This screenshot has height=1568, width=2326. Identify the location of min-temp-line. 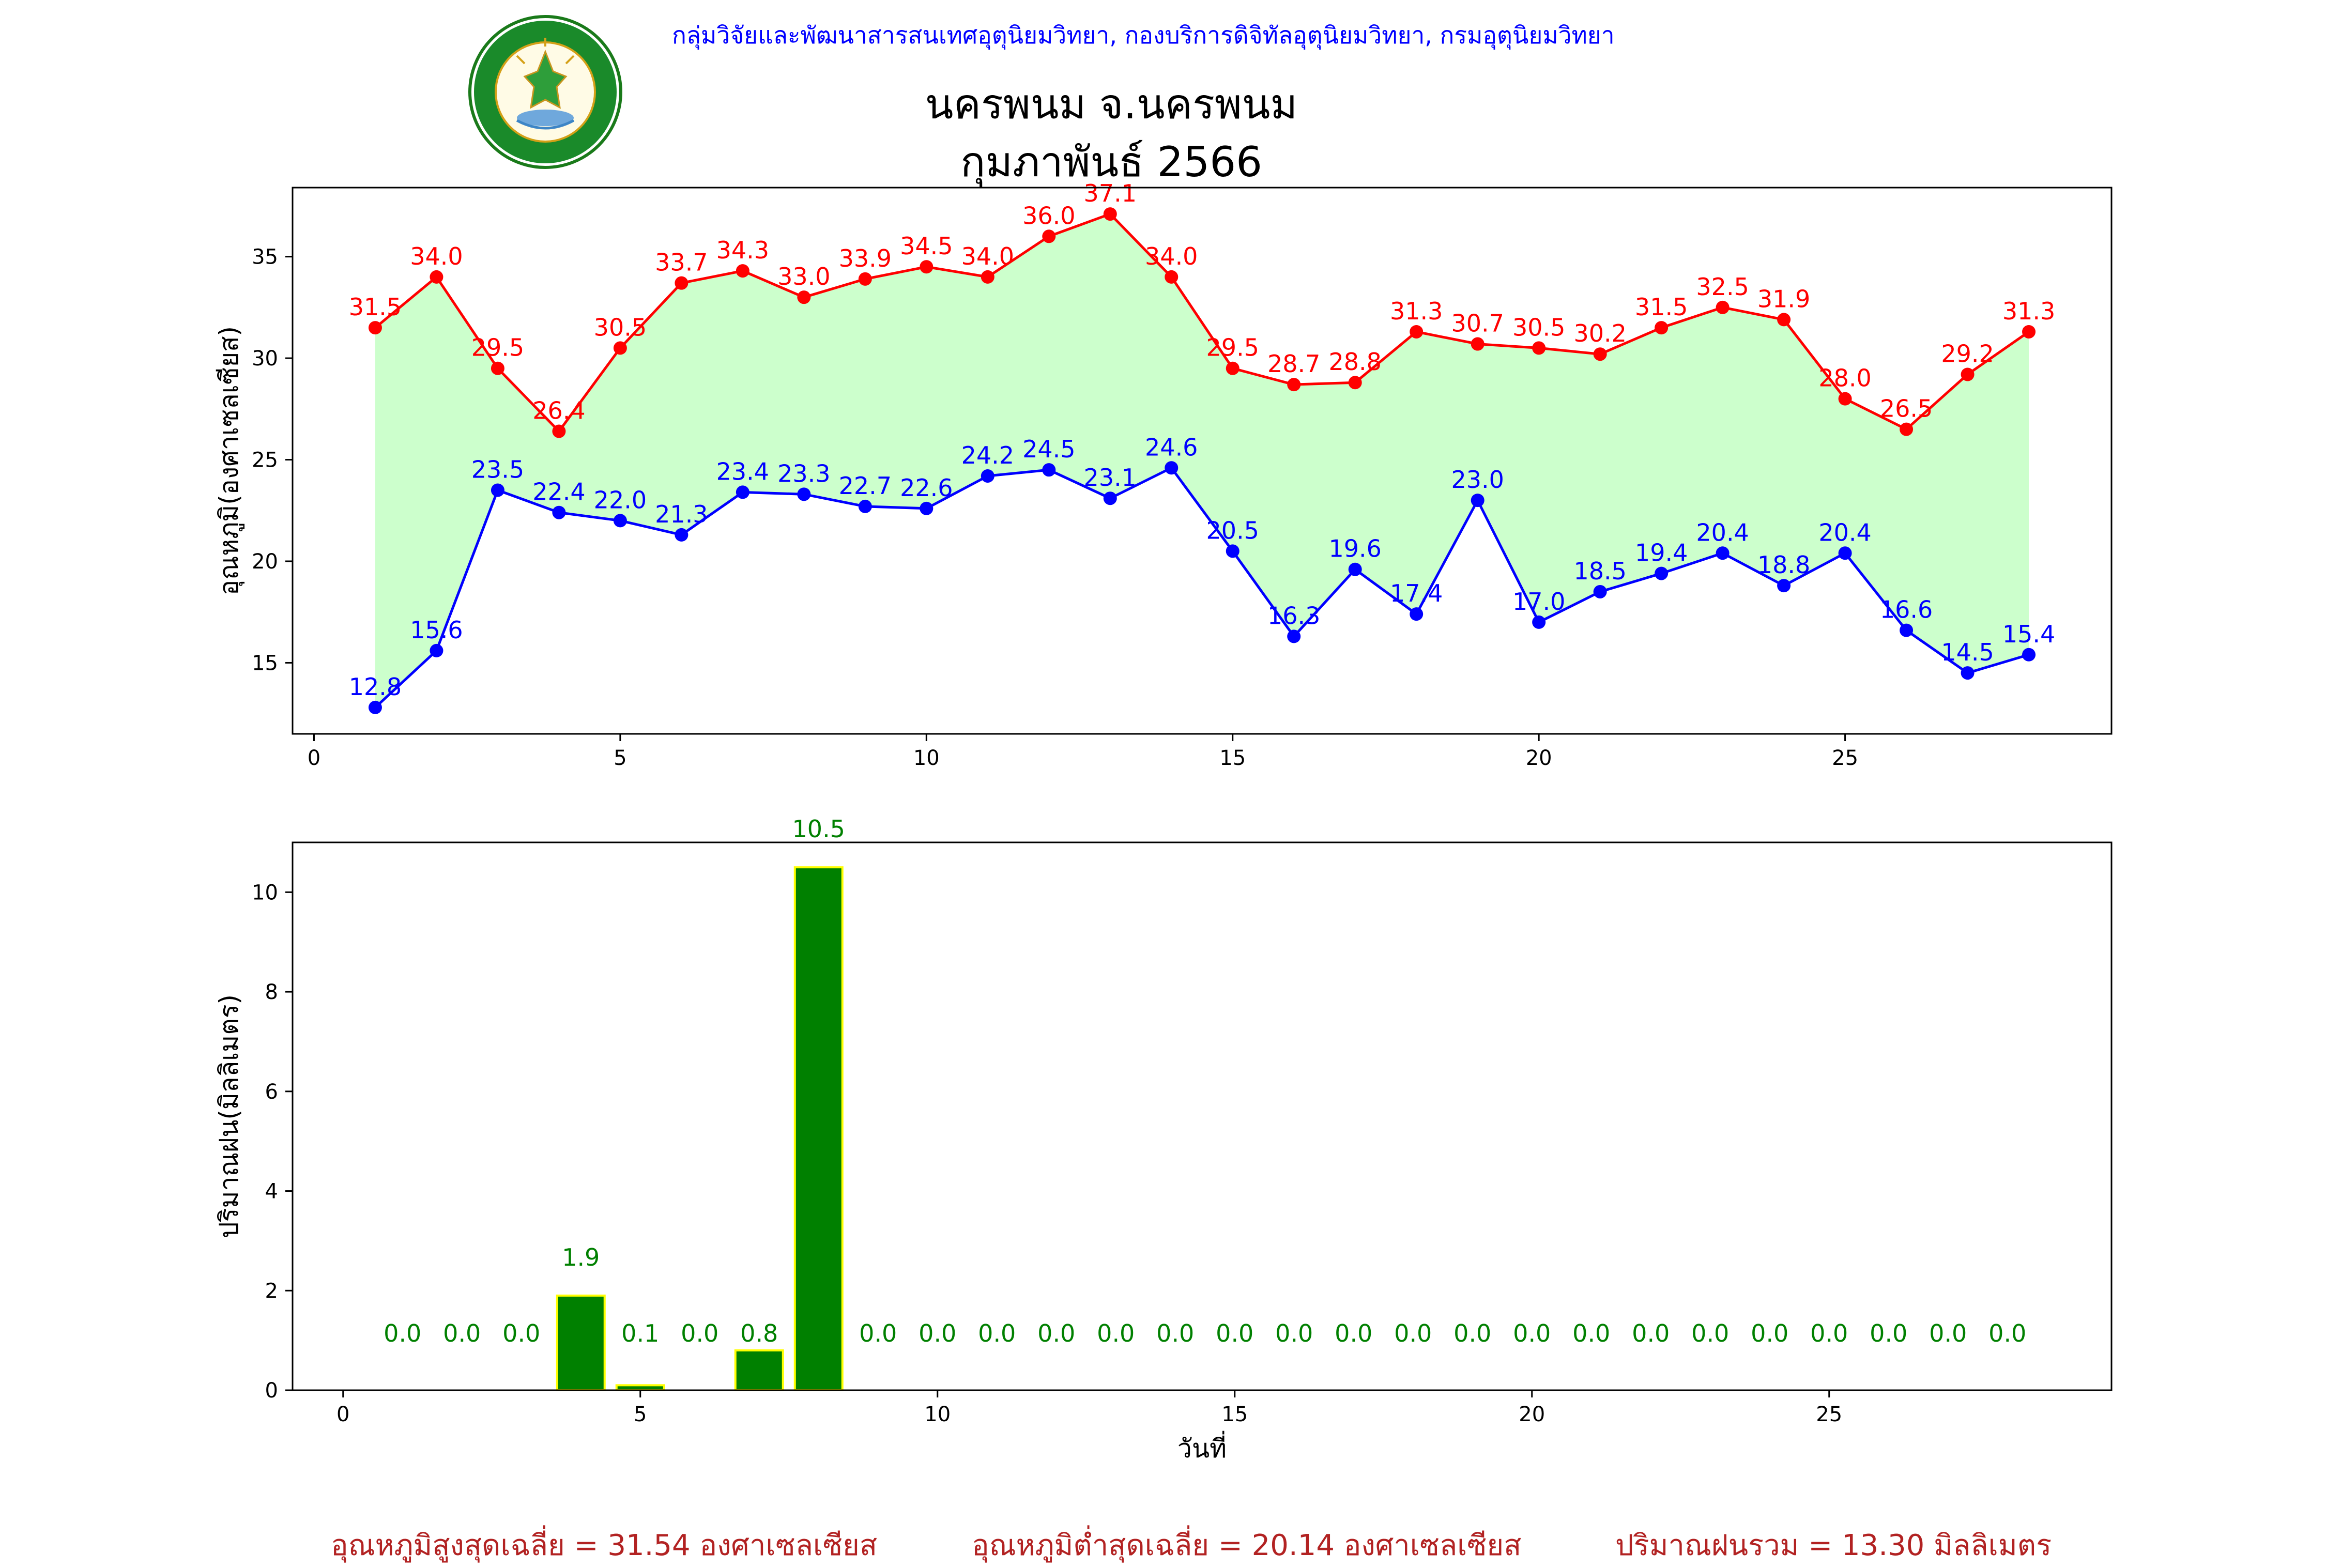
(1201, 588).